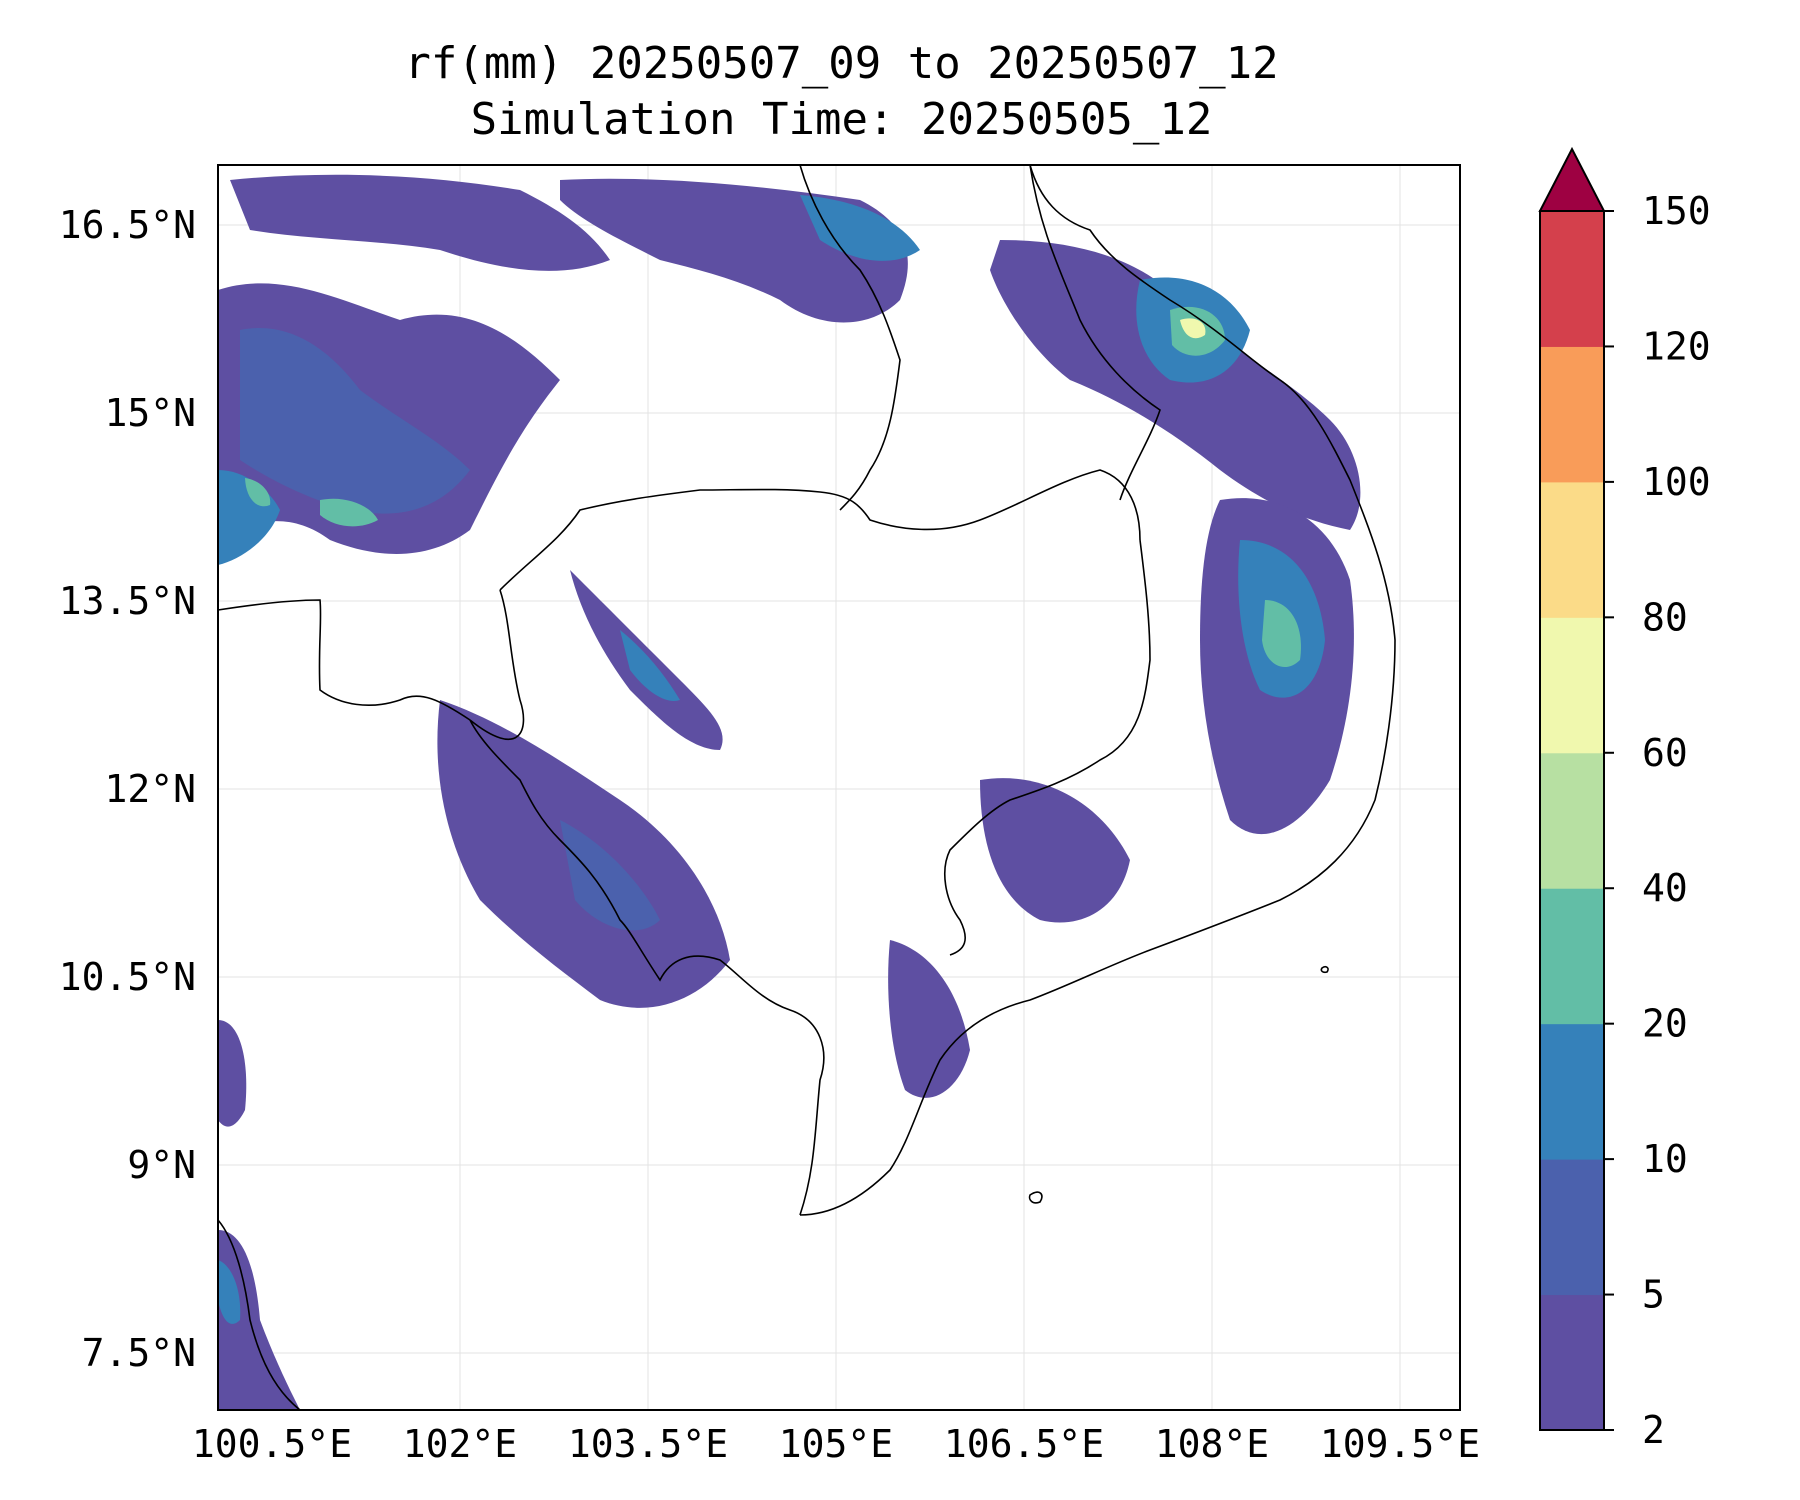 This screenshot has height=1500, width=1800. Describe the element at coordinates (139, 1353) in the screenshot. I see `lat-tick-label: 7.5°N` at that location.